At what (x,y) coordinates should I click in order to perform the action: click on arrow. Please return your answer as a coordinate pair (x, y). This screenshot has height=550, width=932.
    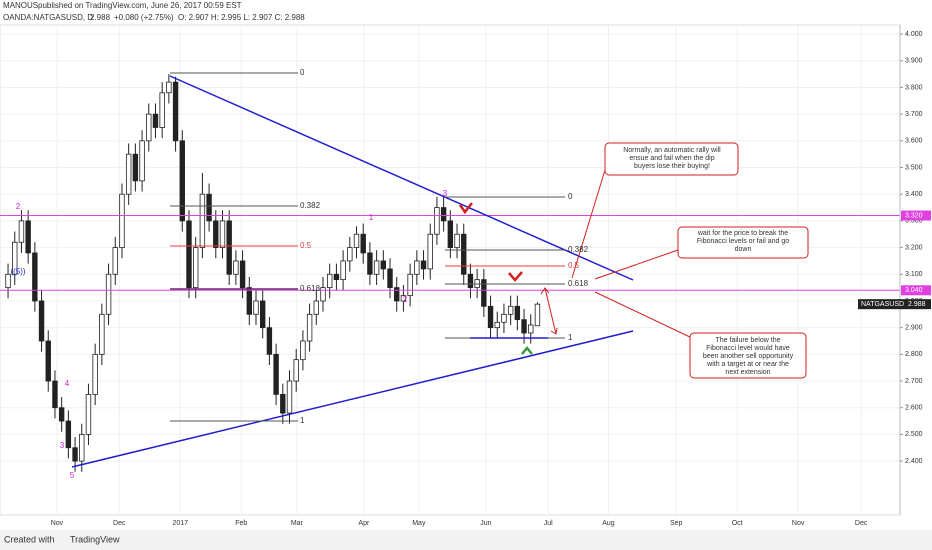
    Looking at the image, I should click on (550, 311).